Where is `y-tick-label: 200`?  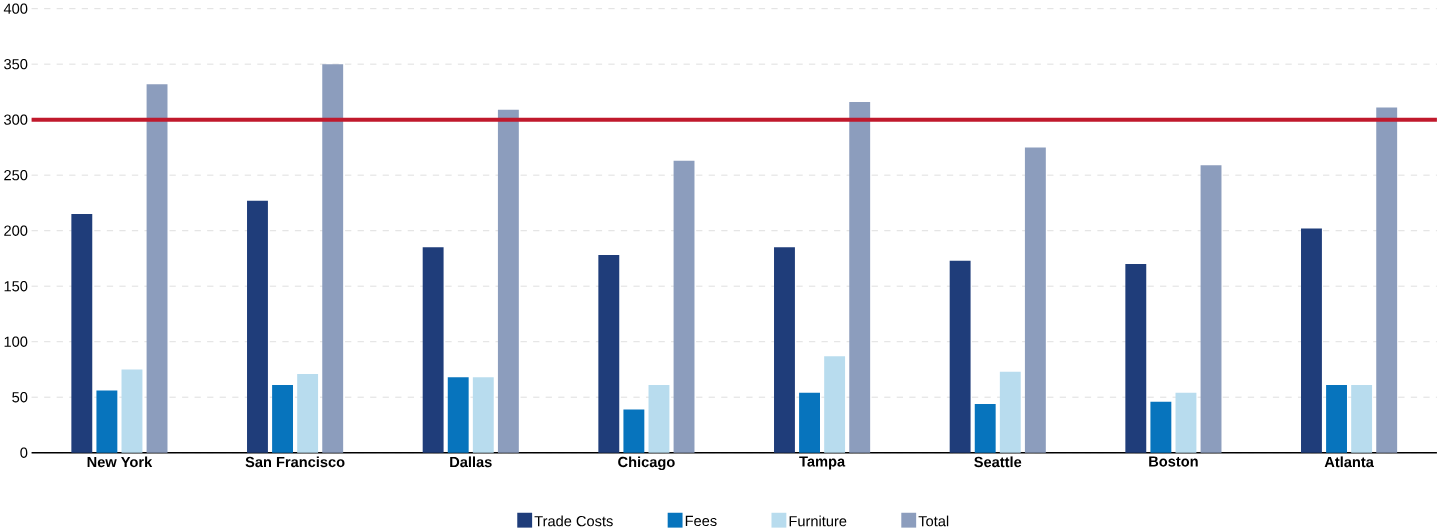 y-tick-label: 200 is located at coordinates (16, 230).